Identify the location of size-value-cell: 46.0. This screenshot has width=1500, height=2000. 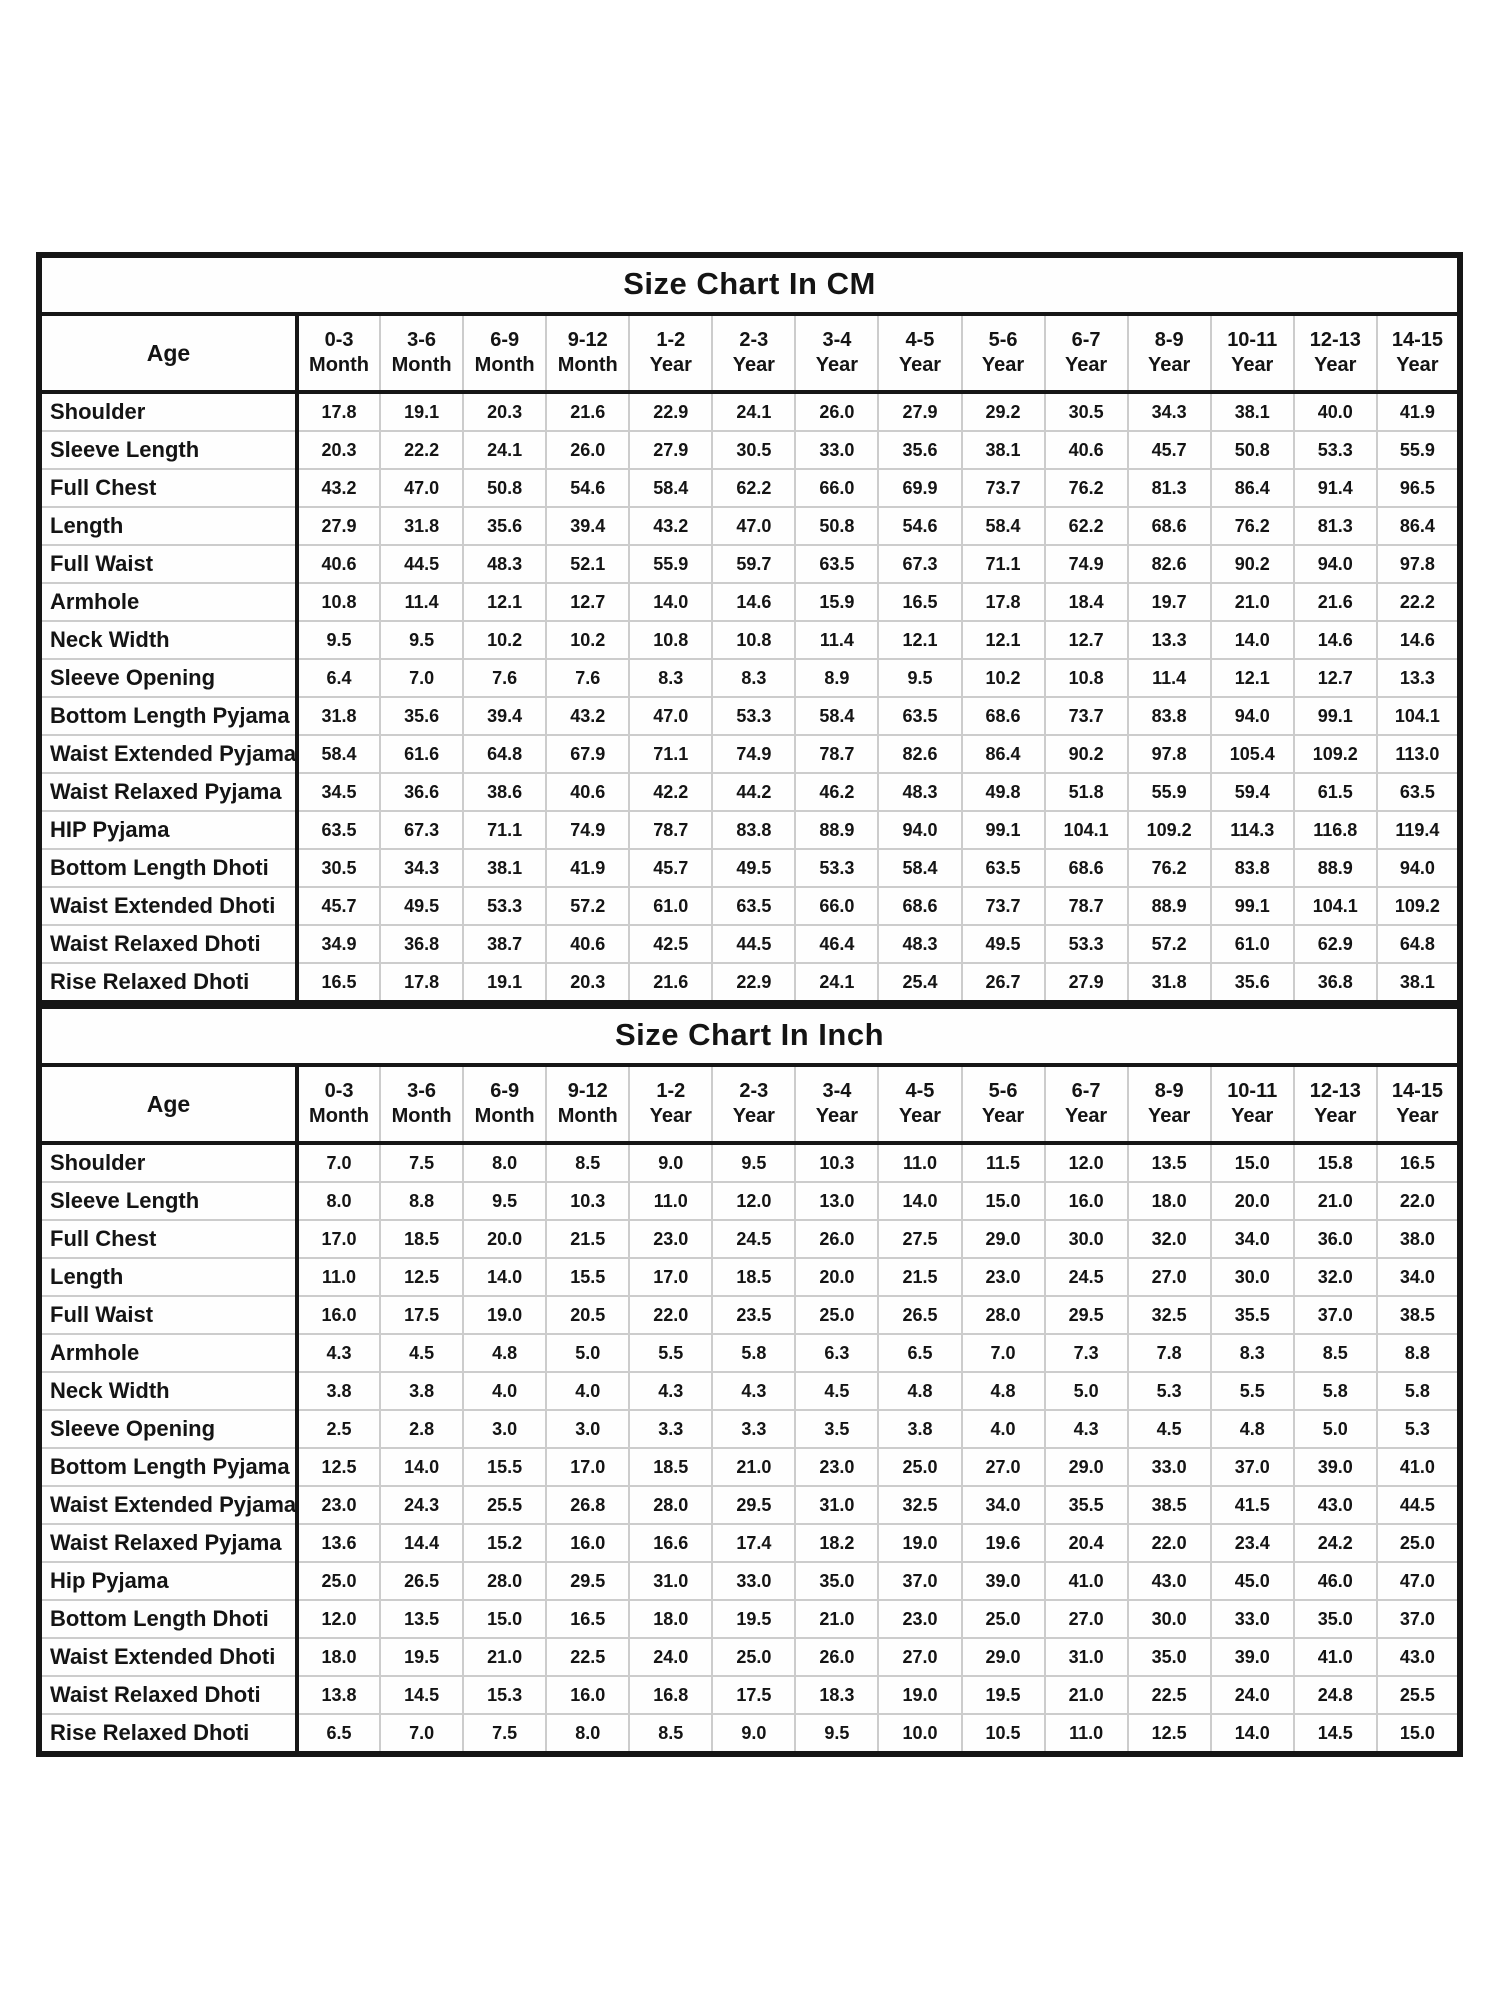
(1334, 1580).